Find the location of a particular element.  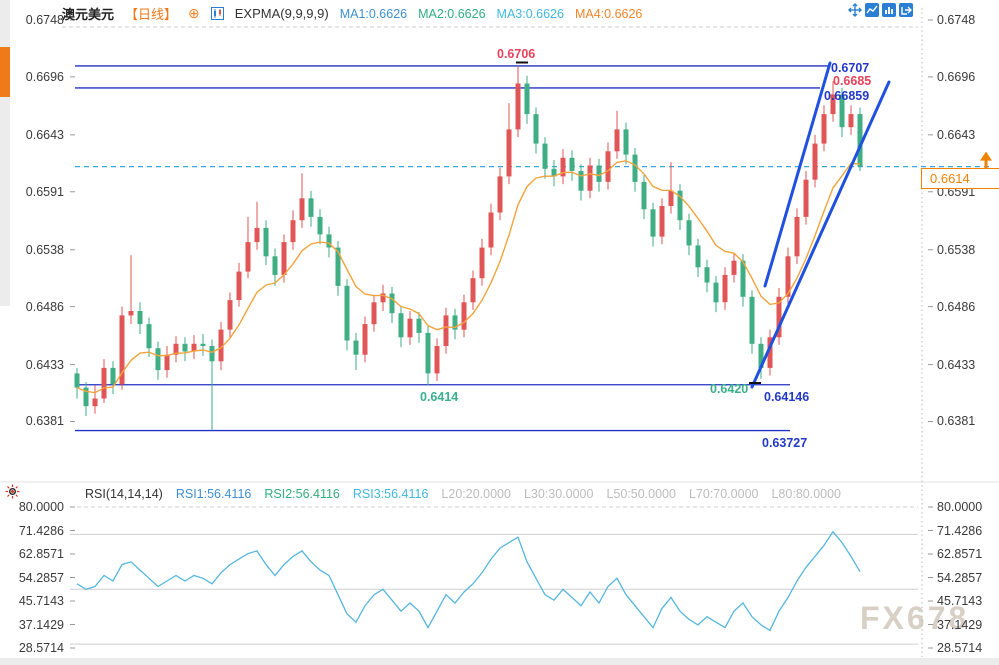

move-crosshair-icon is located at coordinates (855, 10).